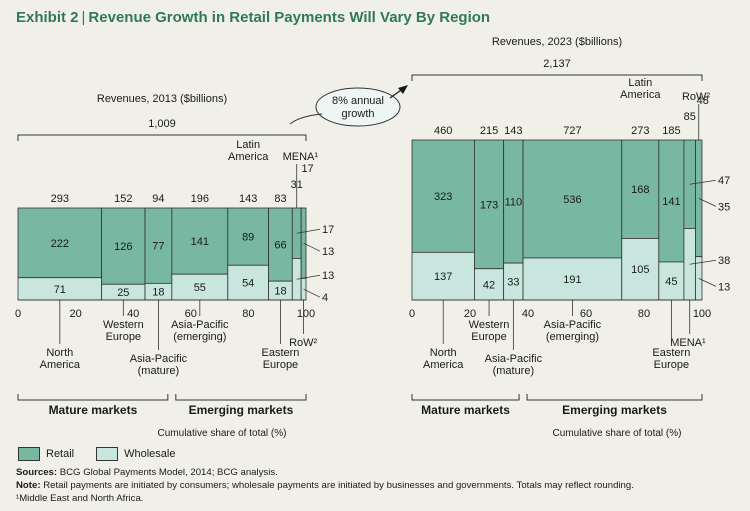  What do you see at coordinates (514, 371) in the screenshot?
I see `c2-region-label-3-1: (mature)` at bounding box center [514, 371].